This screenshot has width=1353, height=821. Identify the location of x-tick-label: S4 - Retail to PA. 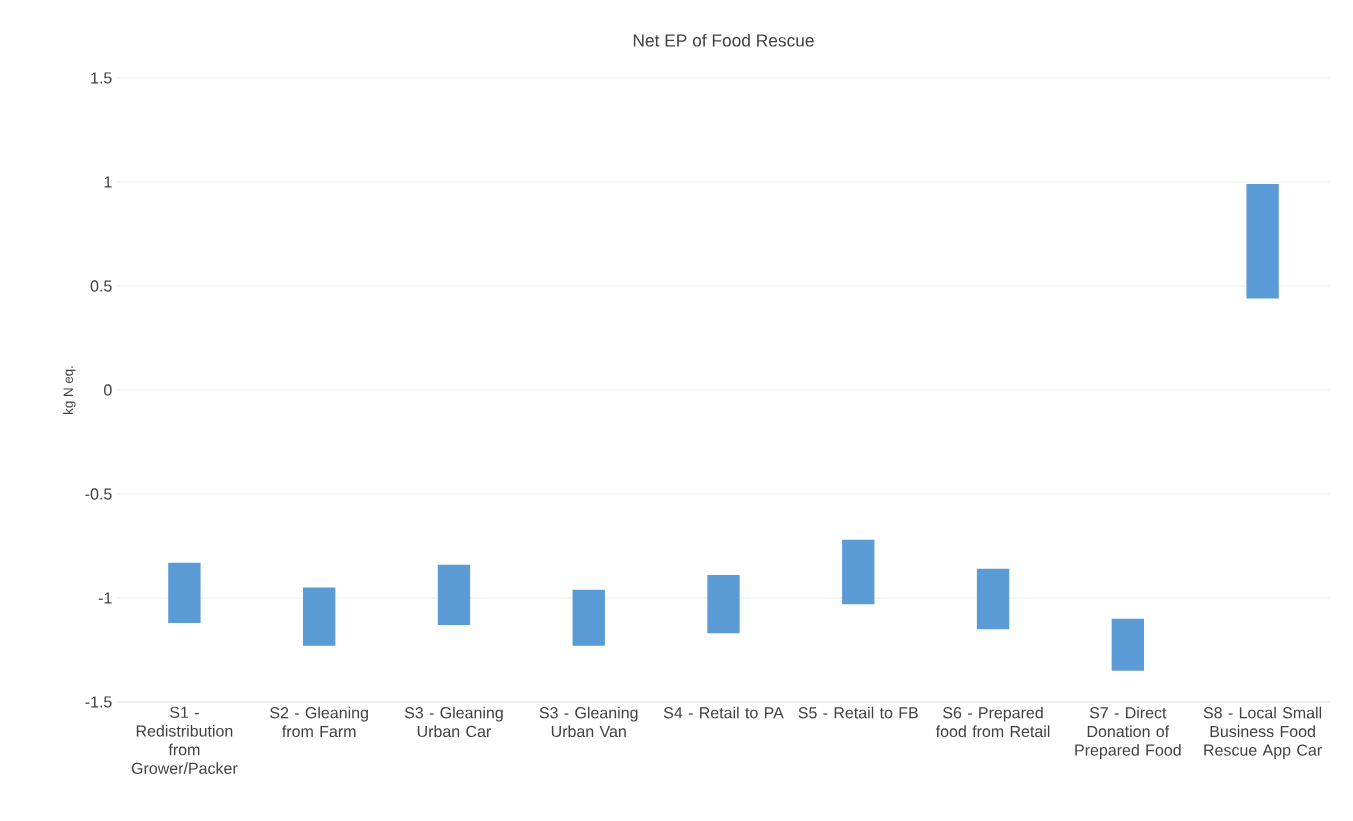
(723, 712).